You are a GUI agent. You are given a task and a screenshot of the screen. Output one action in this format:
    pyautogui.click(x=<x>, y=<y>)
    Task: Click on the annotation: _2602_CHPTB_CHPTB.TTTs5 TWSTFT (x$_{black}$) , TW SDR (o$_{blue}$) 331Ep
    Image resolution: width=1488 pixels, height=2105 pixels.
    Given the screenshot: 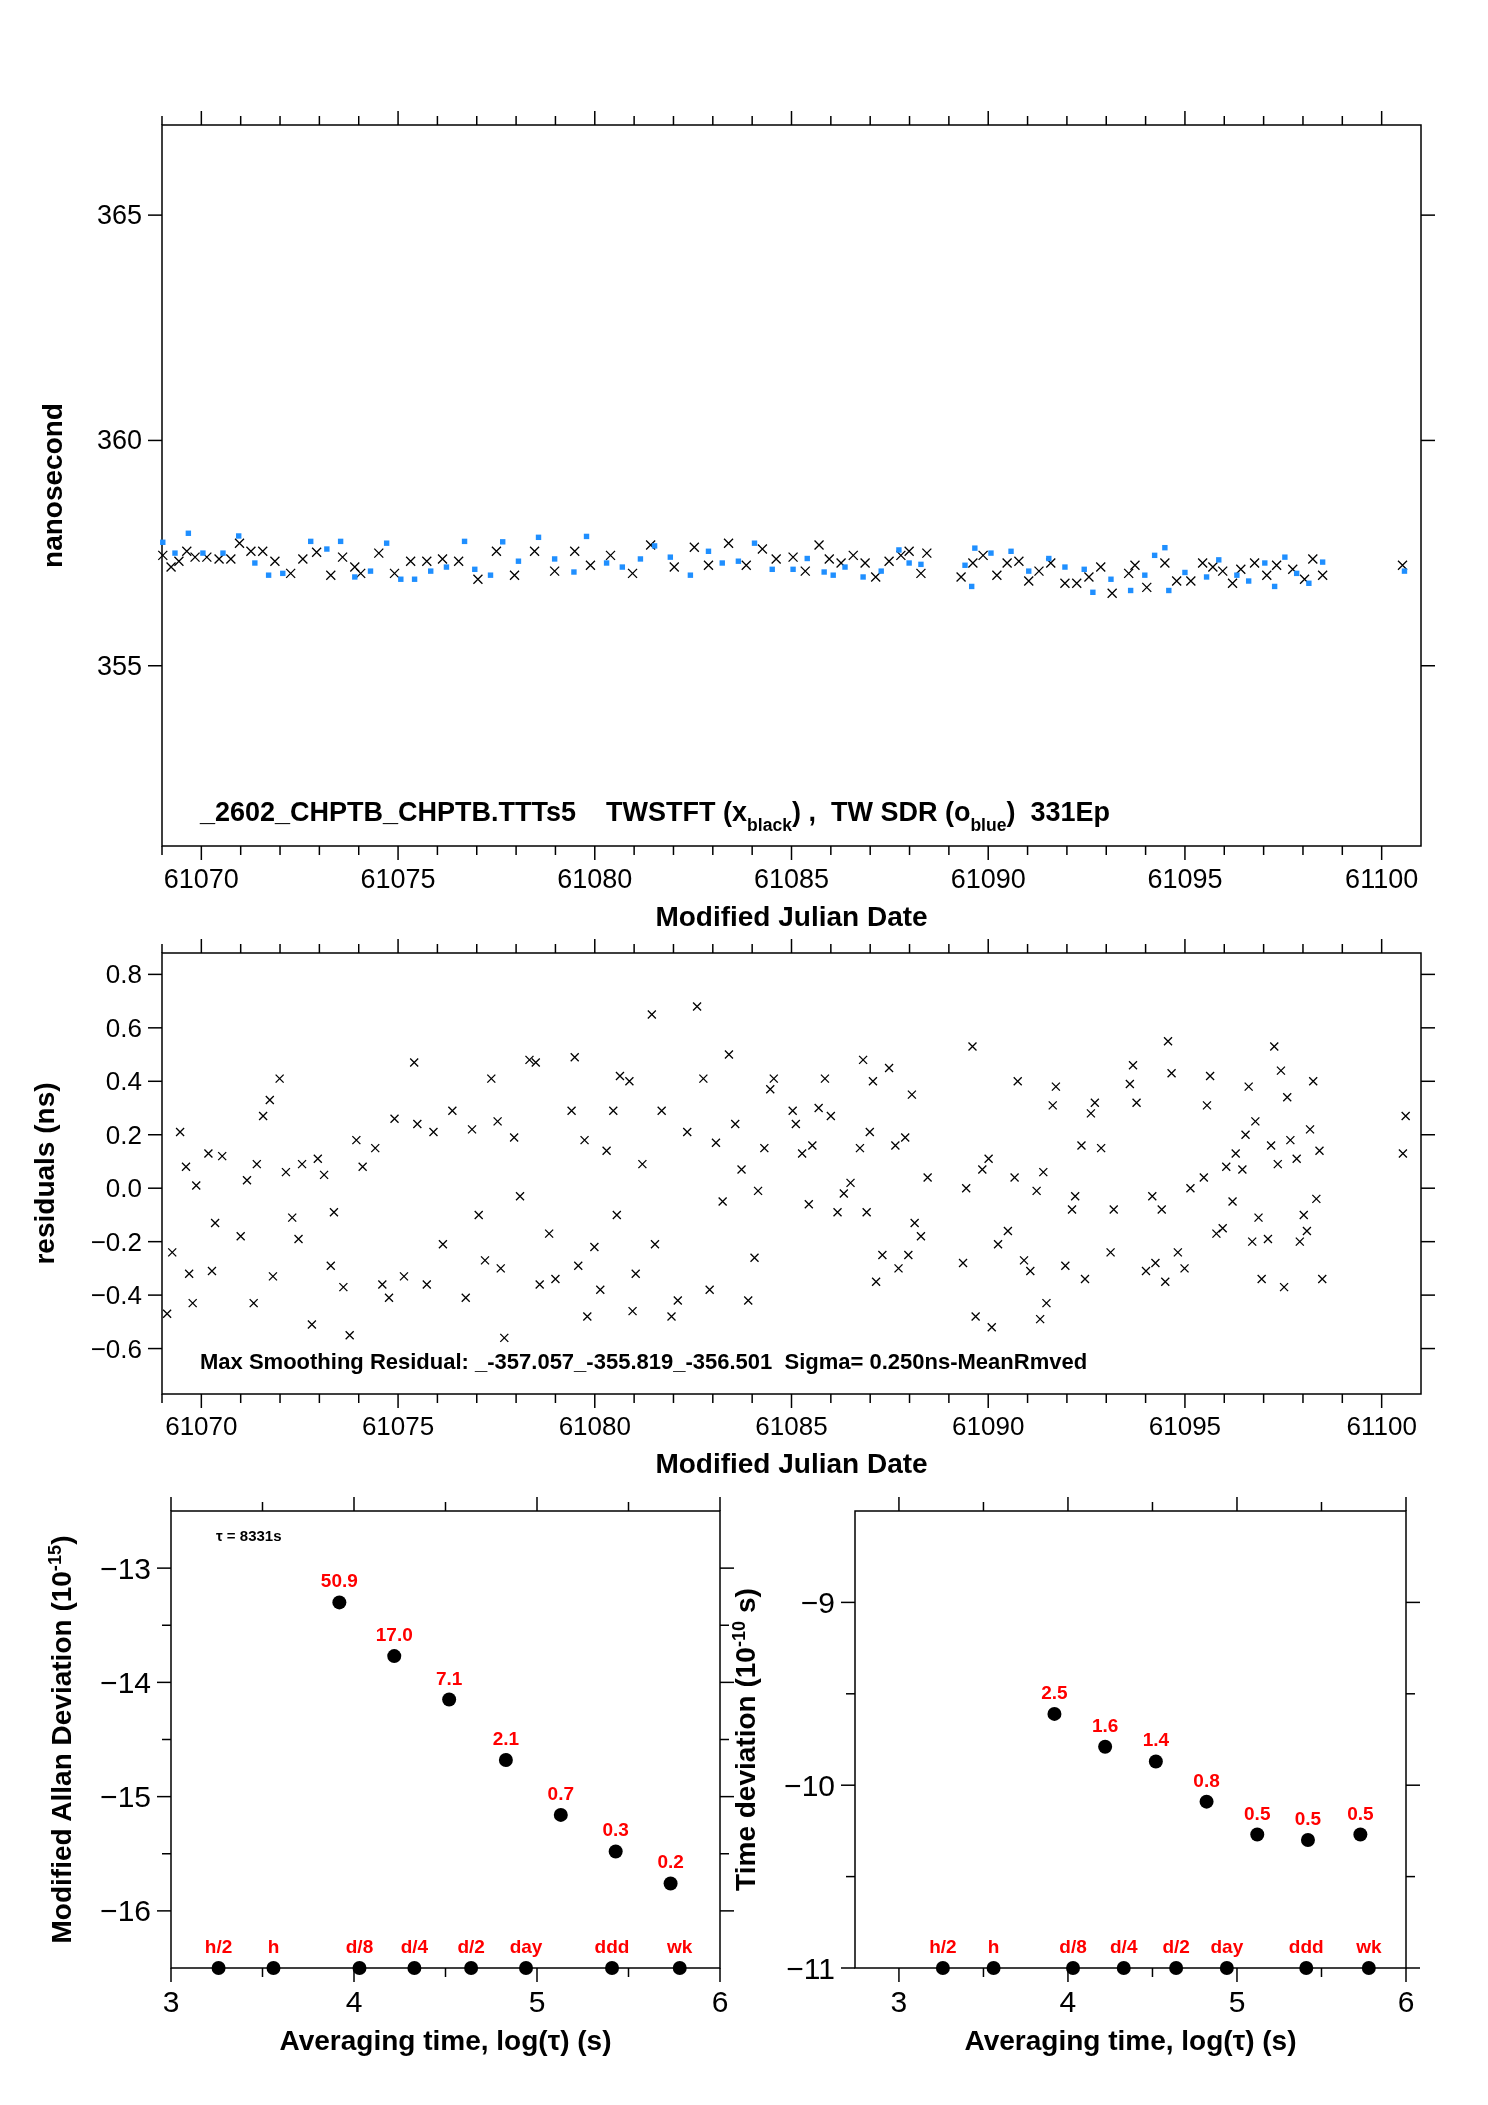 What is the action you would take?
    pyautogui.click(x=654, y=816)
    